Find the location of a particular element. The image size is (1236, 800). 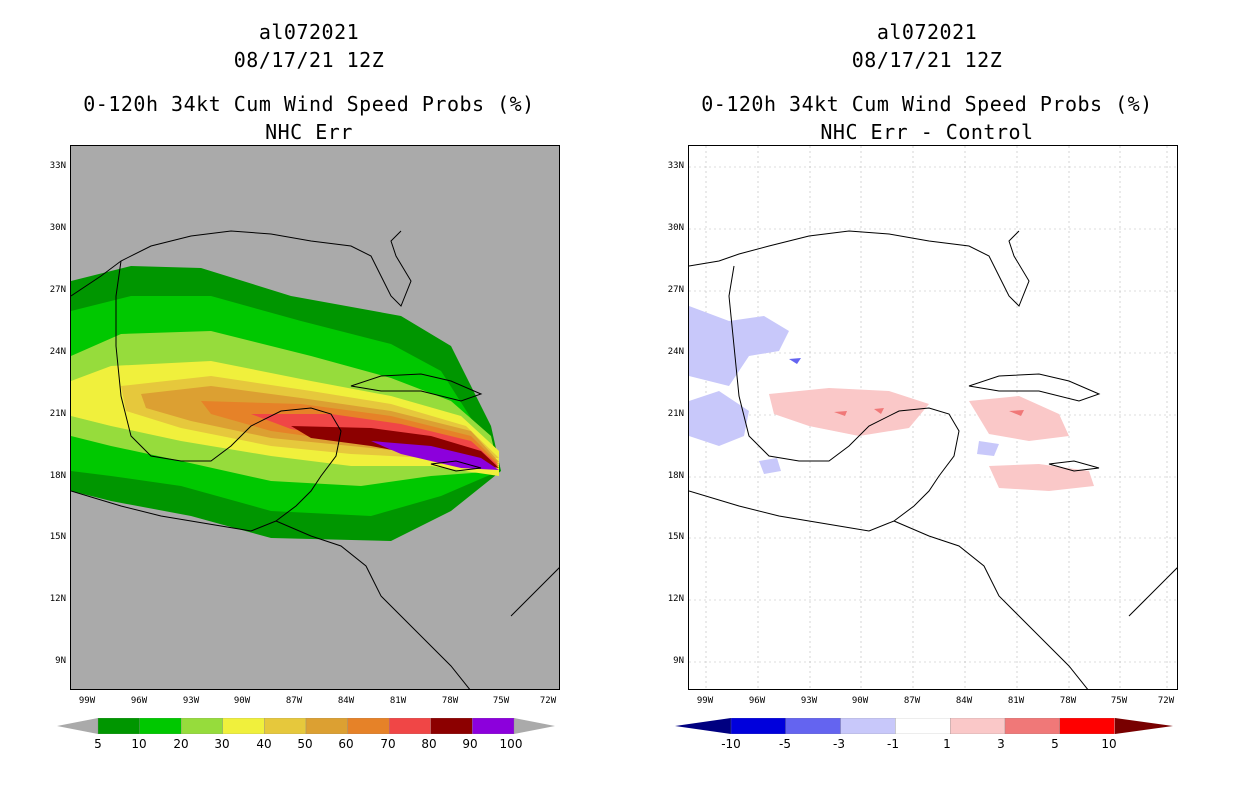

lon-label: 78W is located at coordinates (450, 701).